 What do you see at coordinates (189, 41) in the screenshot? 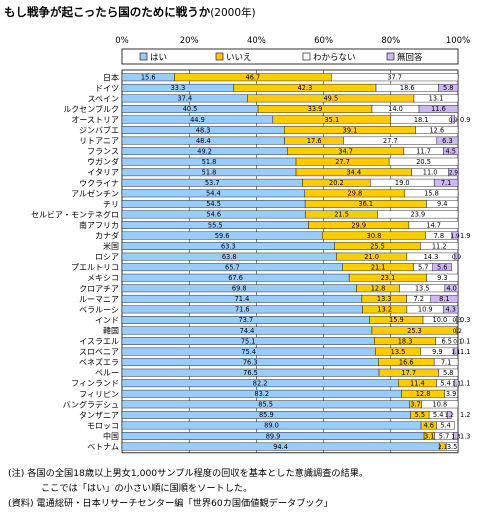
I see `x-tick-label: 20%` at bounding box center [189, 41].